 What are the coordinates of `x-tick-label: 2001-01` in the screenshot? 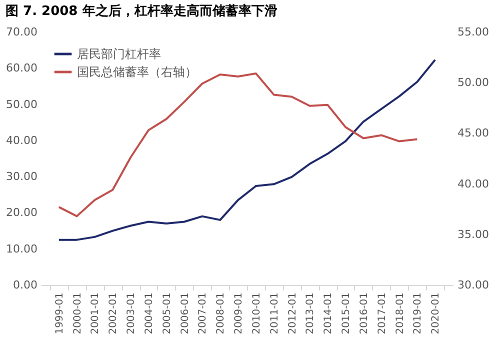 It's located at (96, 313).